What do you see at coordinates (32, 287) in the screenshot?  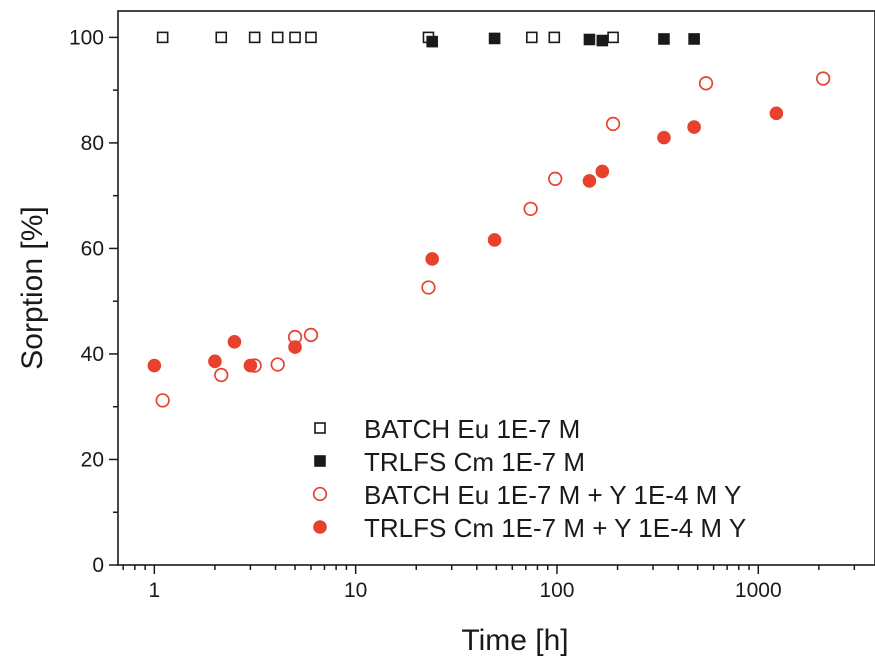 I see `y-axis-title: Sorption [%]` at bounding box center [32, 287].